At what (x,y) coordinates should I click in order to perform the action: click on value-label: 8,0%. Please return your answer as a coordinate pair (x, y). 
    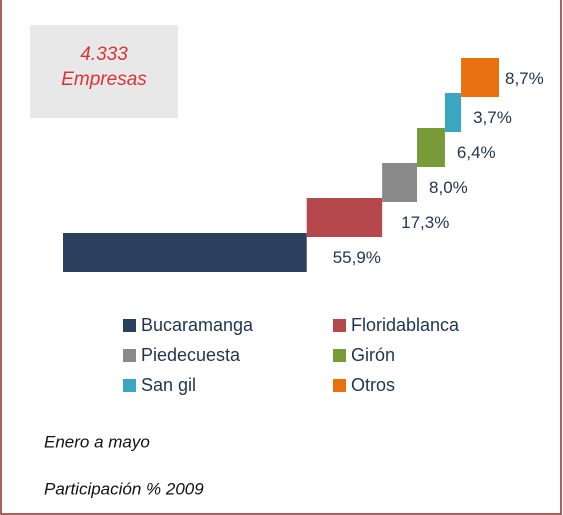
    Looking at the image, I should click on (448, 187).